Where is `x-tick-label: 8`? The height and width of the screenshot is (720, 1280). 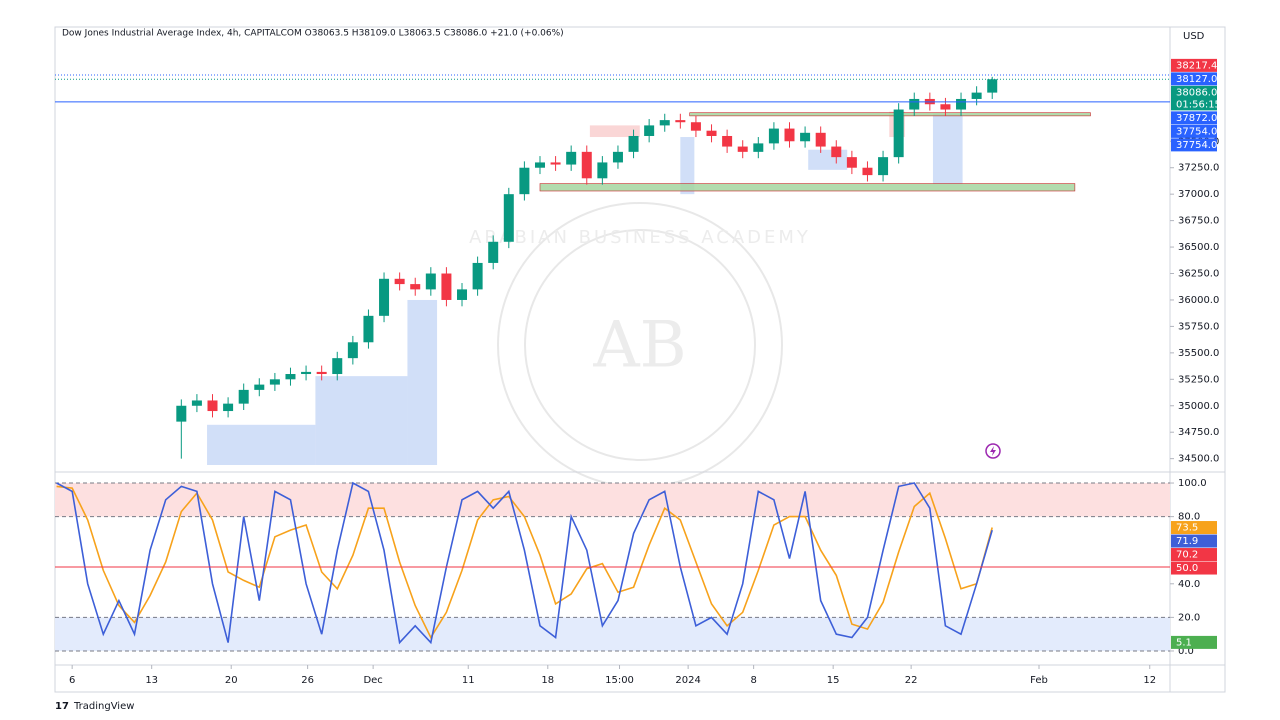 x-tick-label: 8 is located at coordinates (753, 680).